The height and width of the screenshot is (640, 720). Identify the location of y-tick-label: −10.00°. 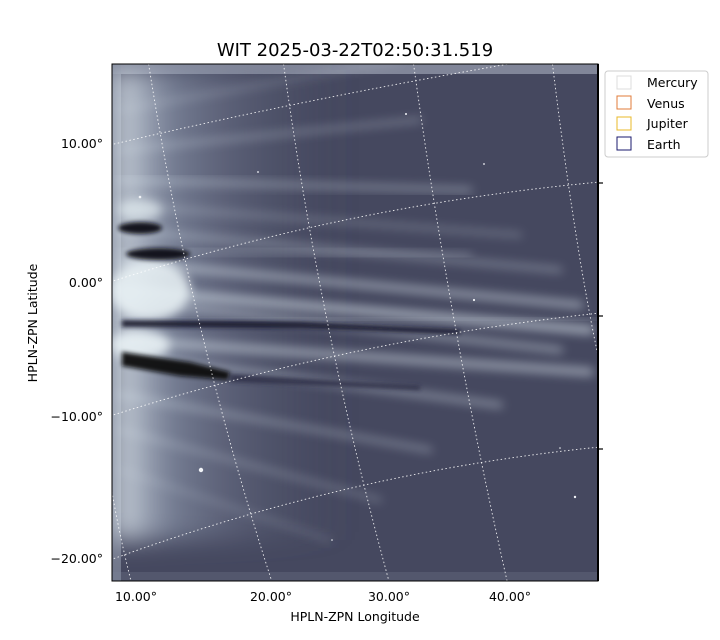
(76, 416).